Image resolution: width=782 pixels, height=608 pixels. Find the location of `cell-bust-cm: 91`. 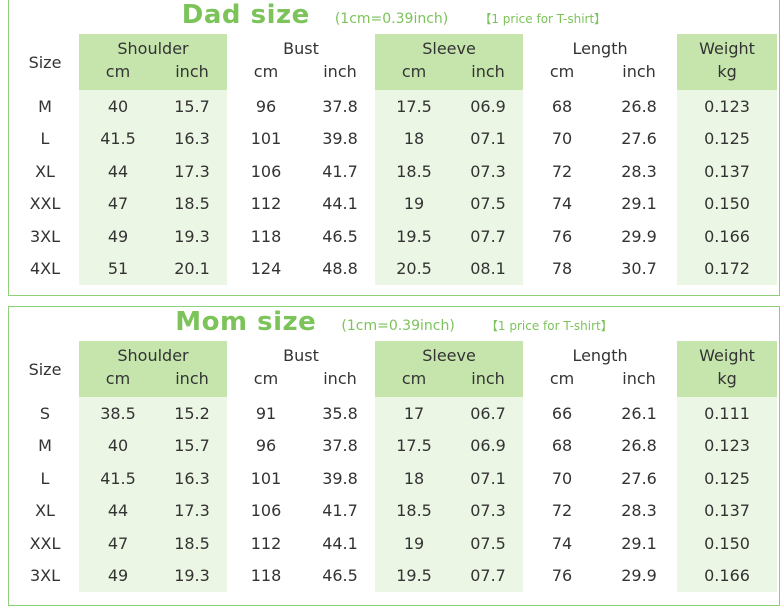

cell-bust-cm: 91 is located at coordinates (266, 413).